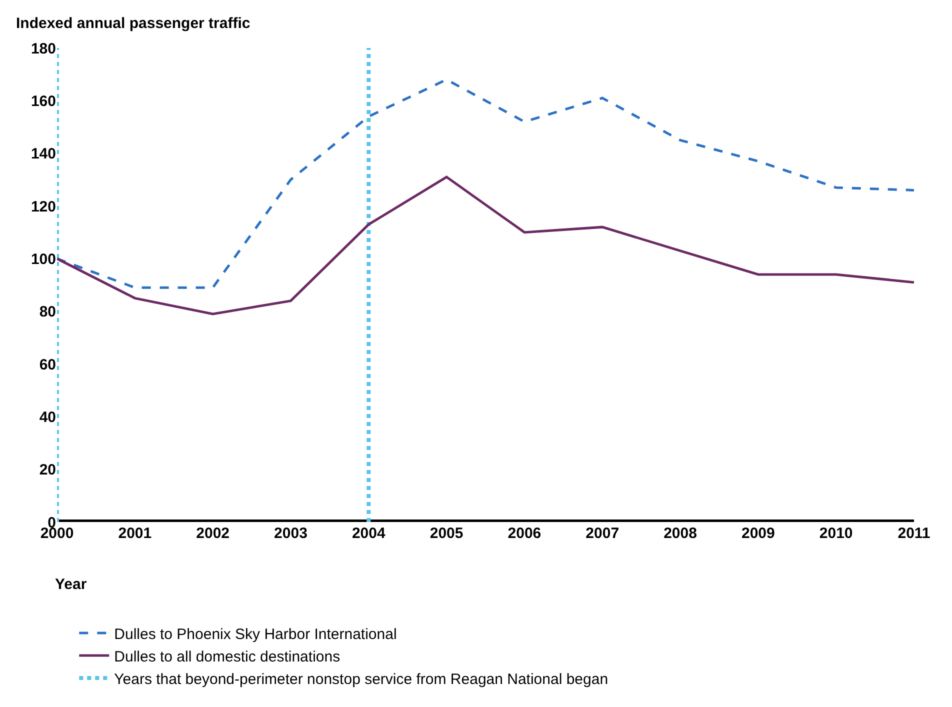  I want to click on x-tick-label: 2005, so click(447, 533).